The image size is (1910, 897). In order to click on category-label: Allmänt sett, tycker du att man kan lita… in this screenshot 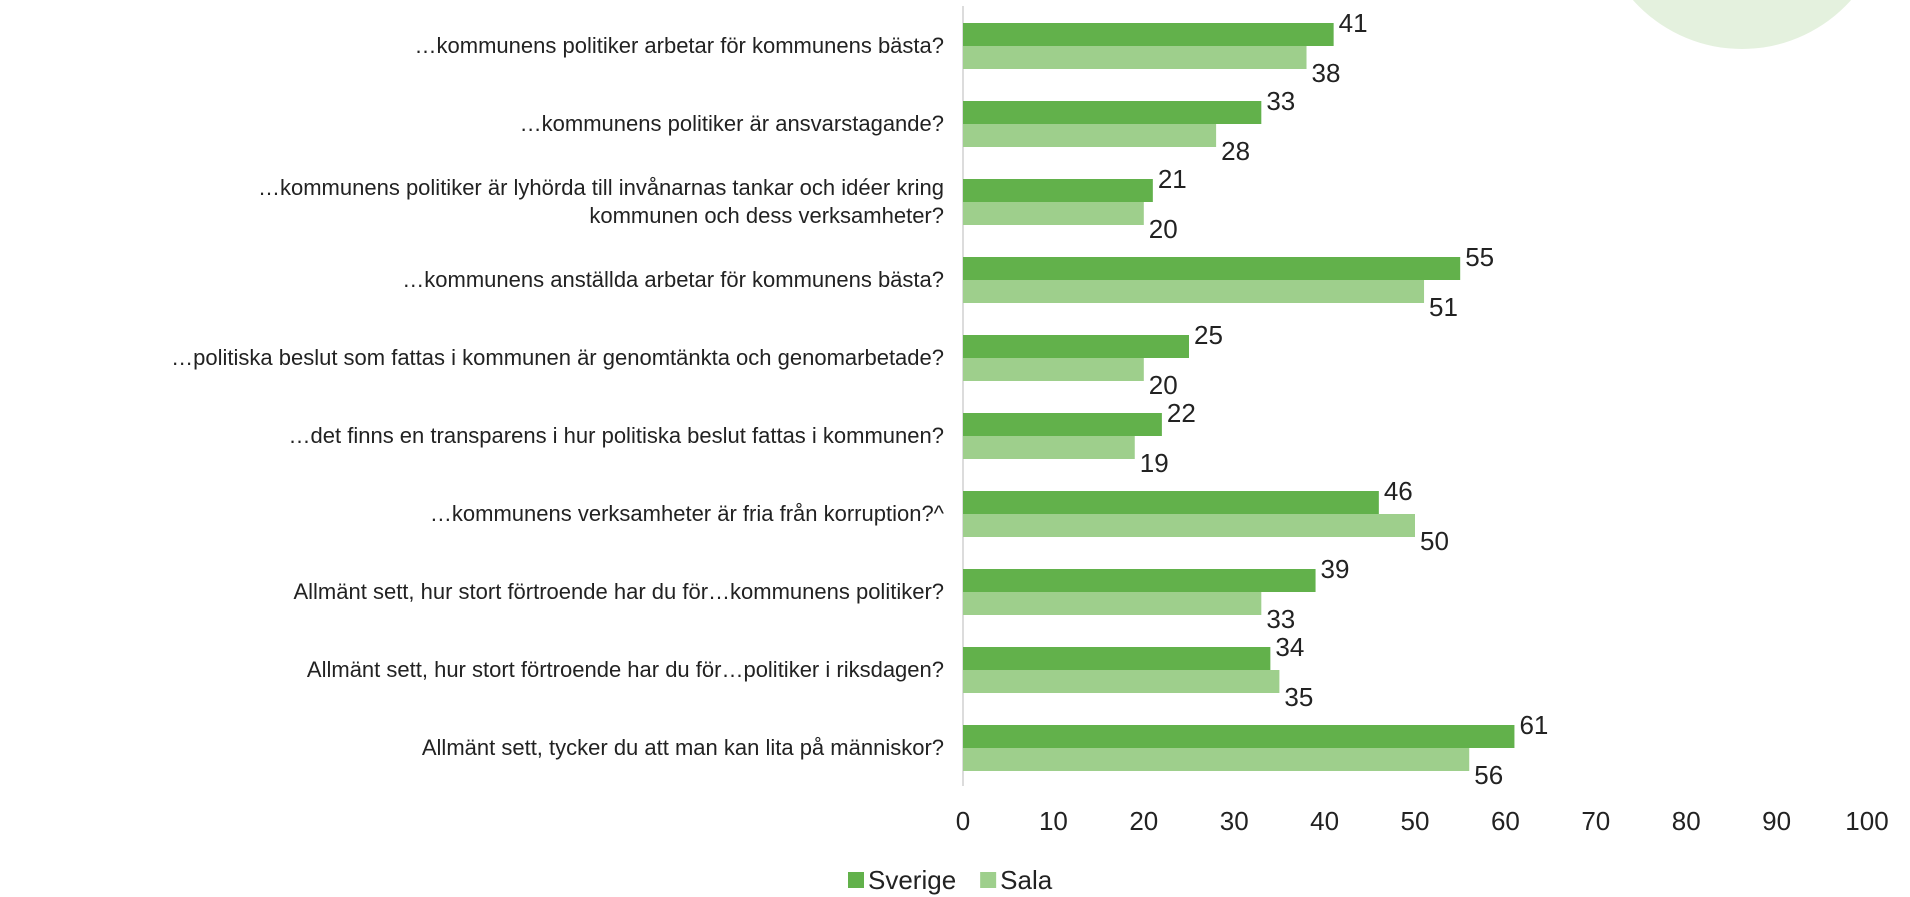, I will do `click(682, 747)`.